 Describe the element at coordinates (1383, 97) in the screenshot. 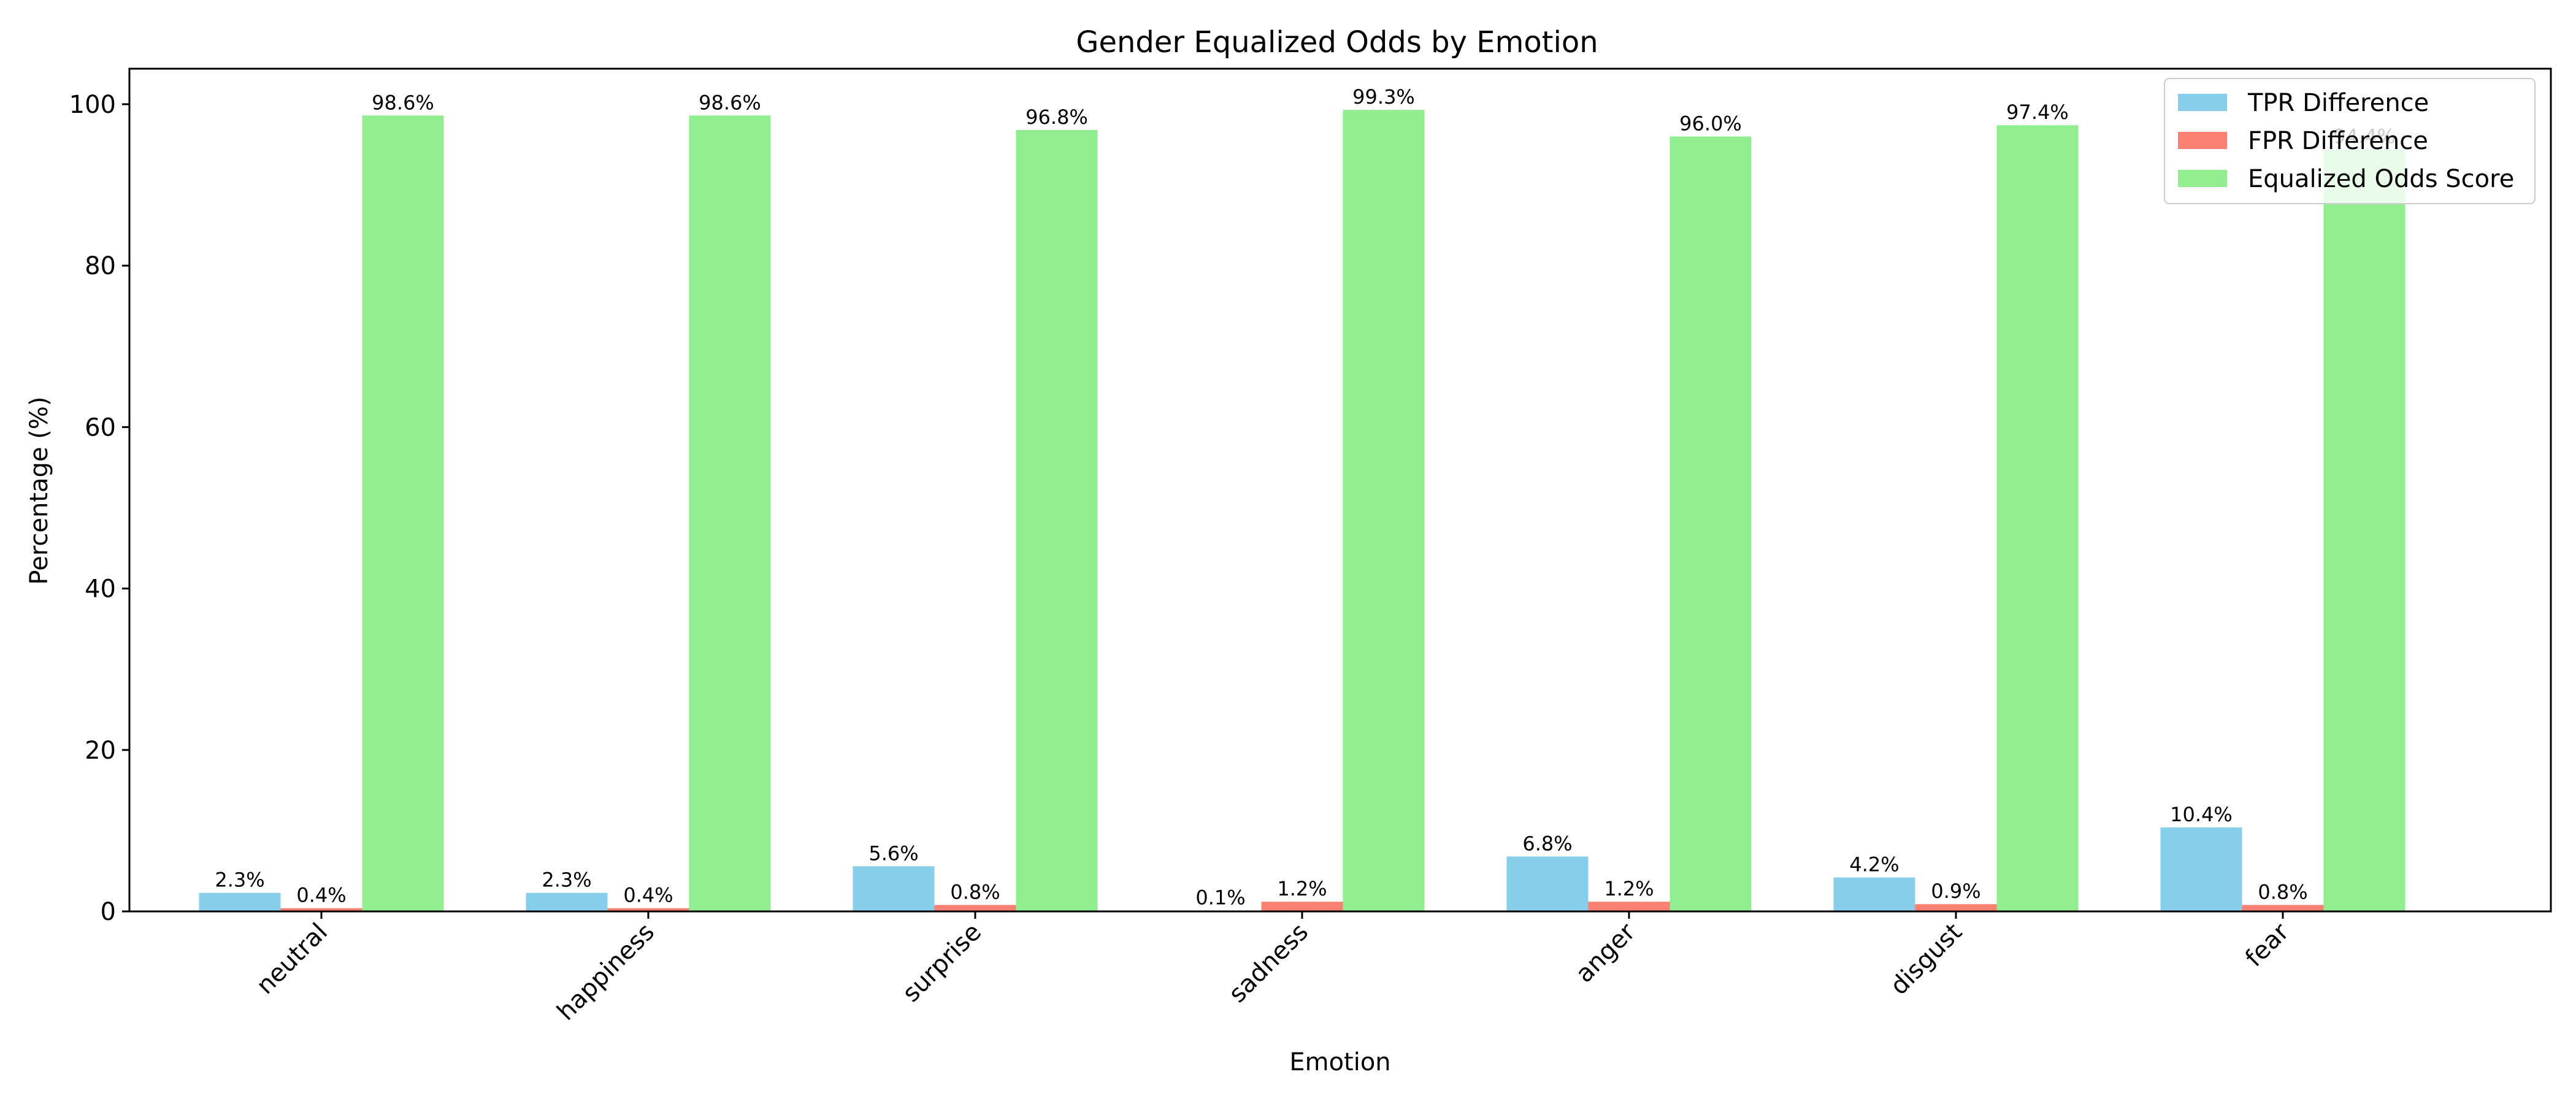

I see `data-label-sadness-equalized-odds-score: 99.3%` at that location.